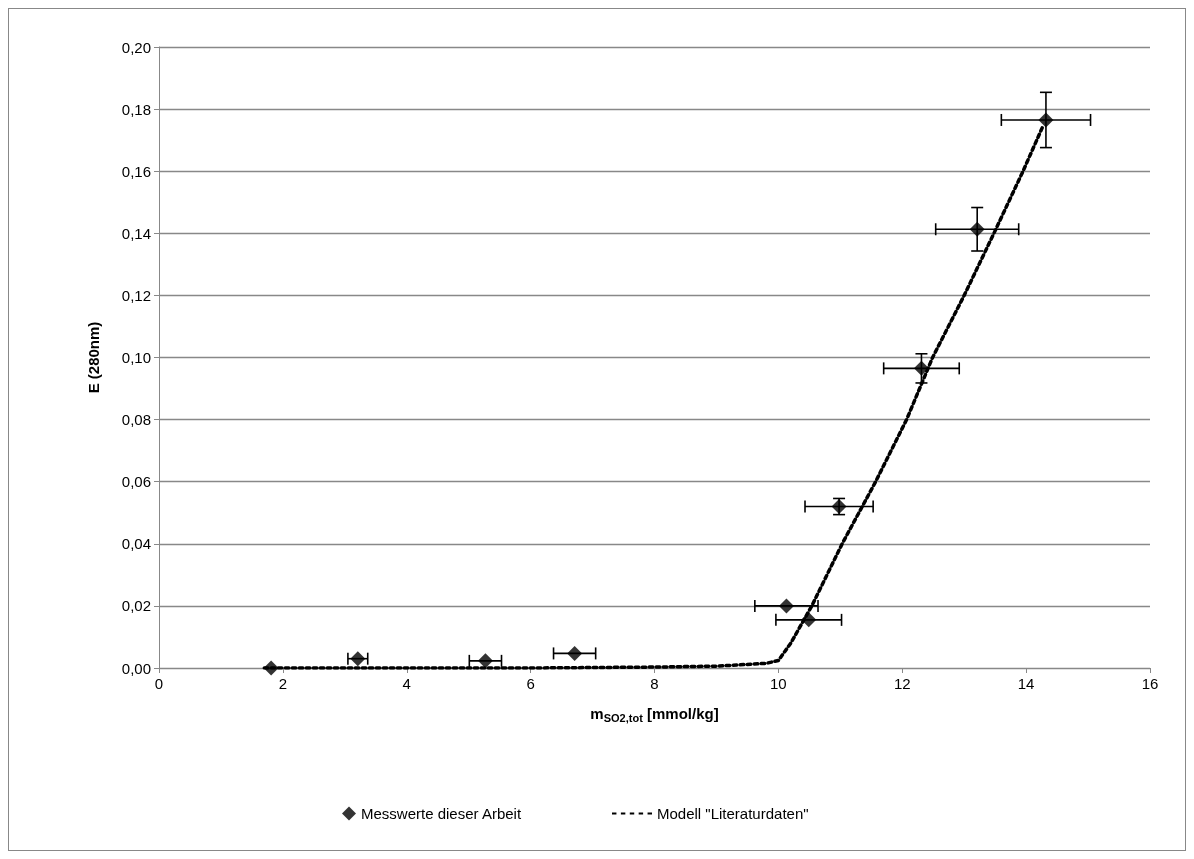  Describe the element at coordinates (93, 357) in the screenshot. I see `y-axis-title: E (280nm)` at that location.